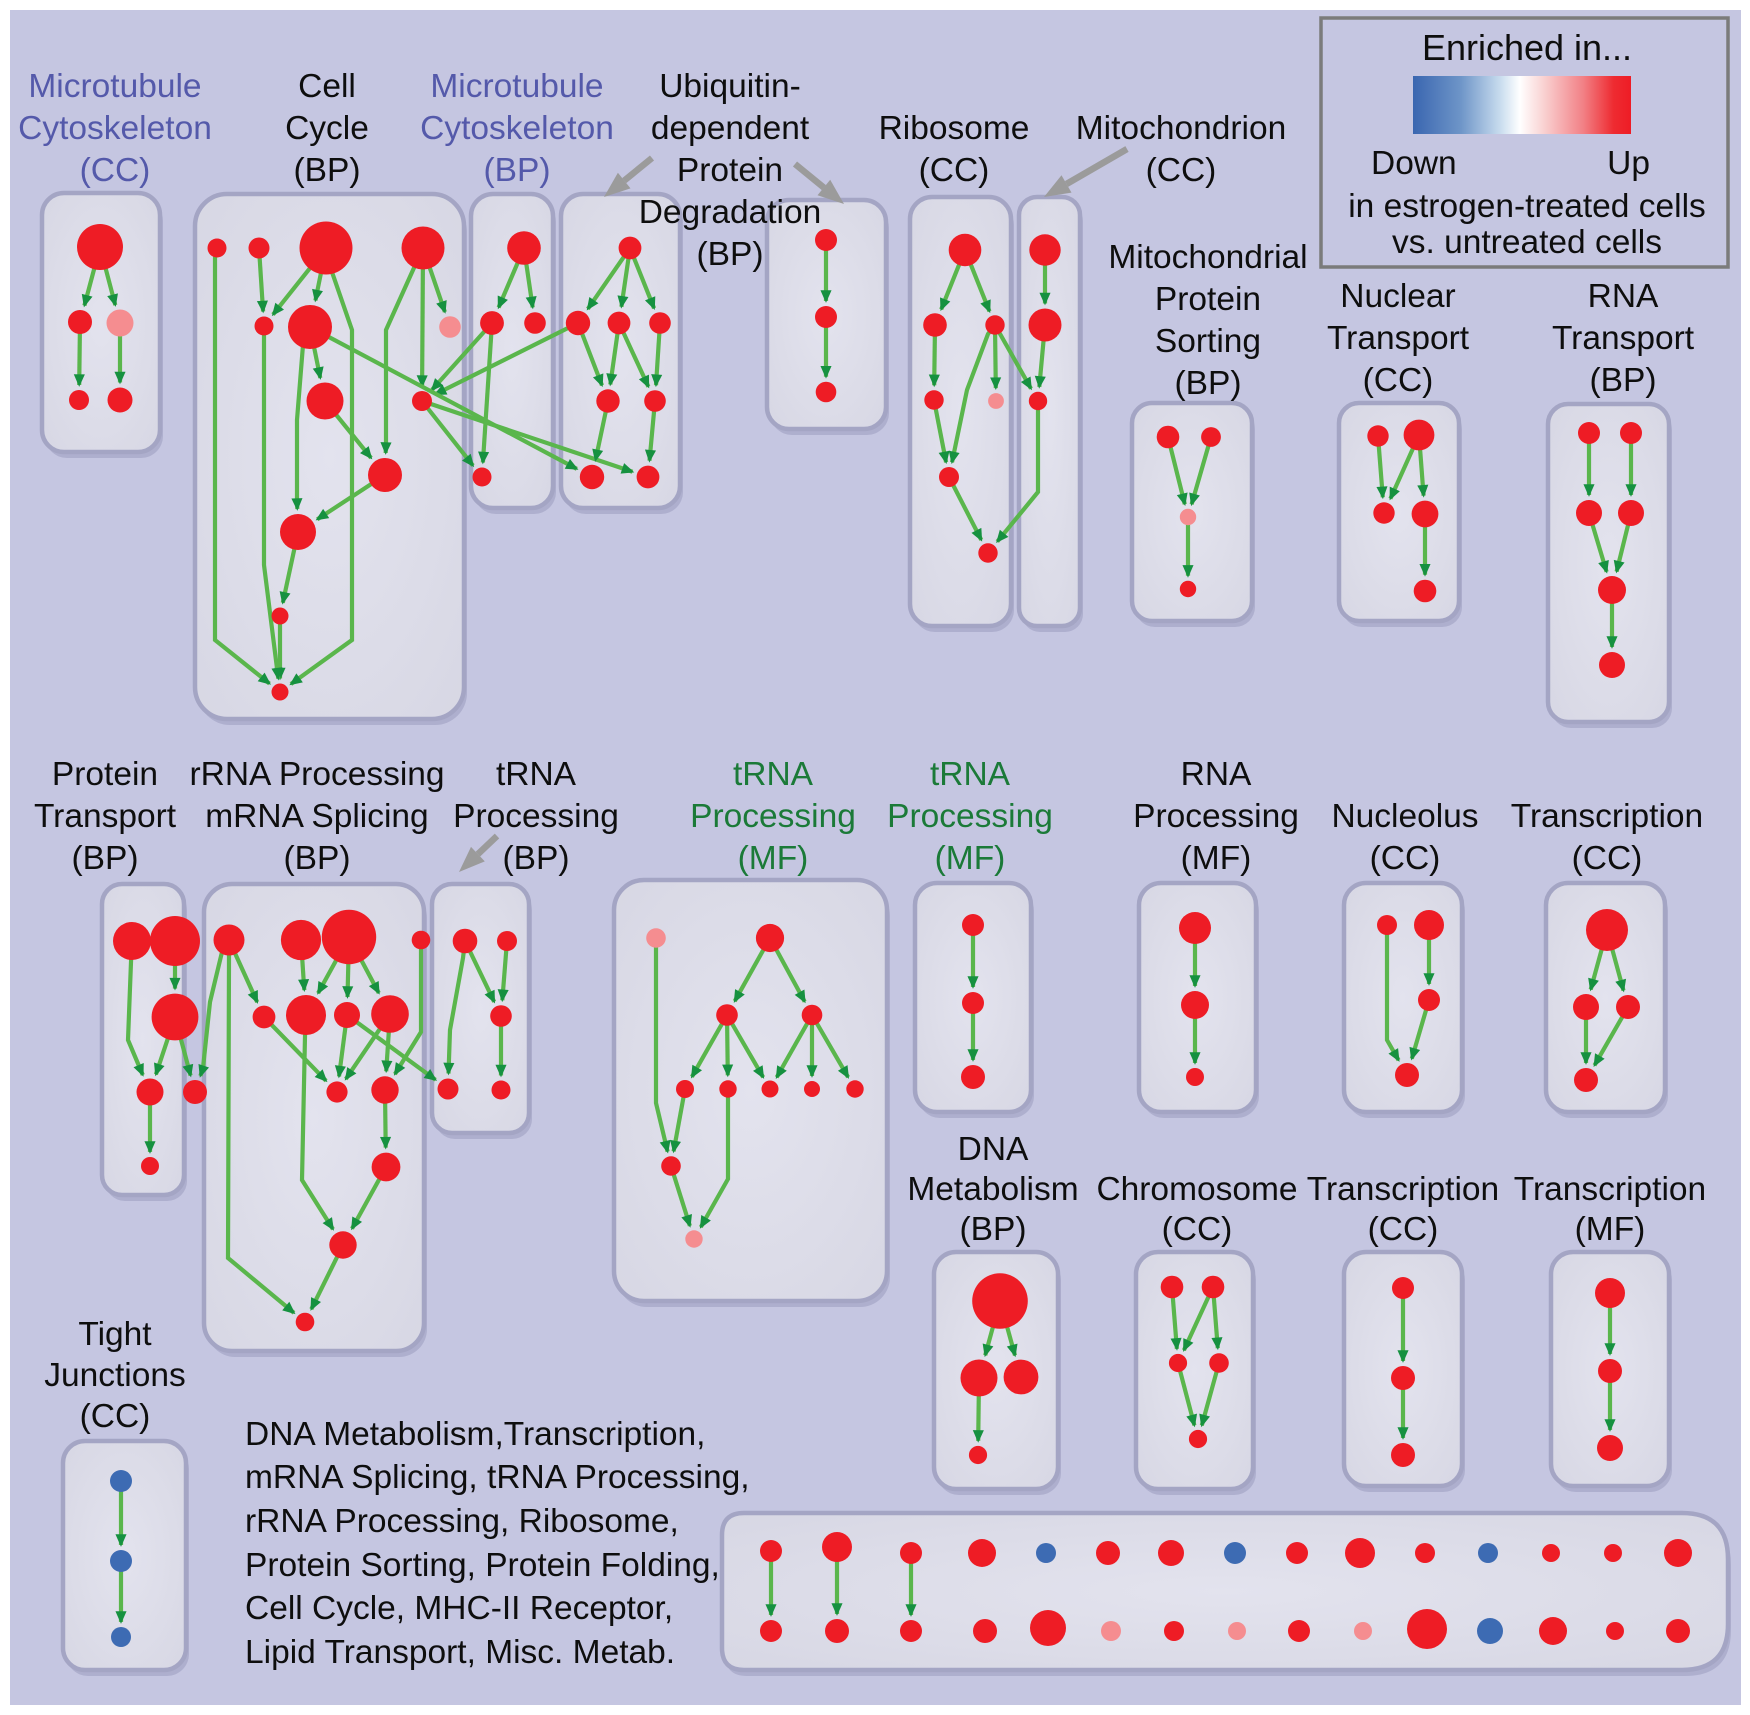  What do you see at coordinates (730, 128) in the screenshot?
I see `svg-text: dependent` at bounding box center [730, 128].